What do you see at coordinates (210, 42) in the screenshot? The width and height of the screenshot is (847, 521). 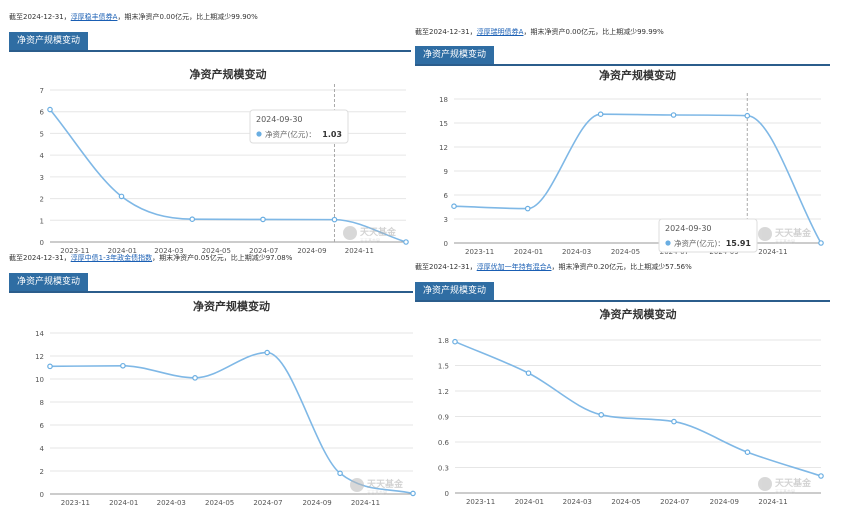 I see `section-header: 净资产规模变动` at bounding box center [210, 42].